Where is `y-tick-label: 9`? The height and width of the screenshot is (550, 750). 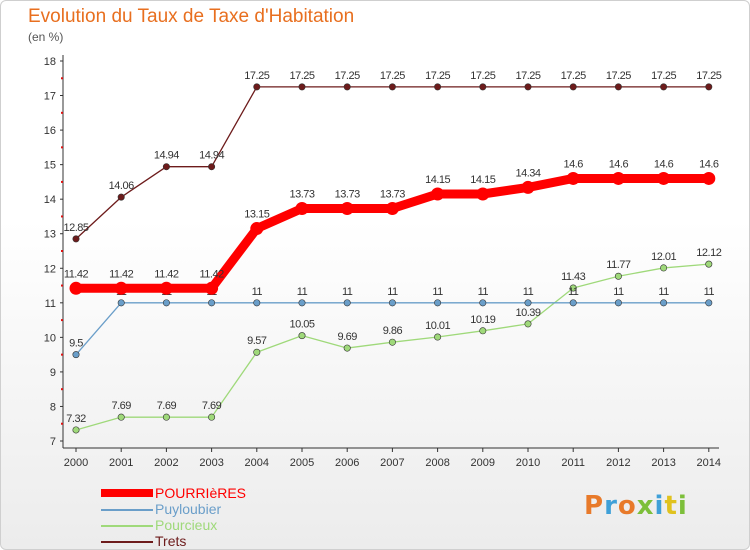 y-tick-label: 9 is located at coordinates (53, 373).